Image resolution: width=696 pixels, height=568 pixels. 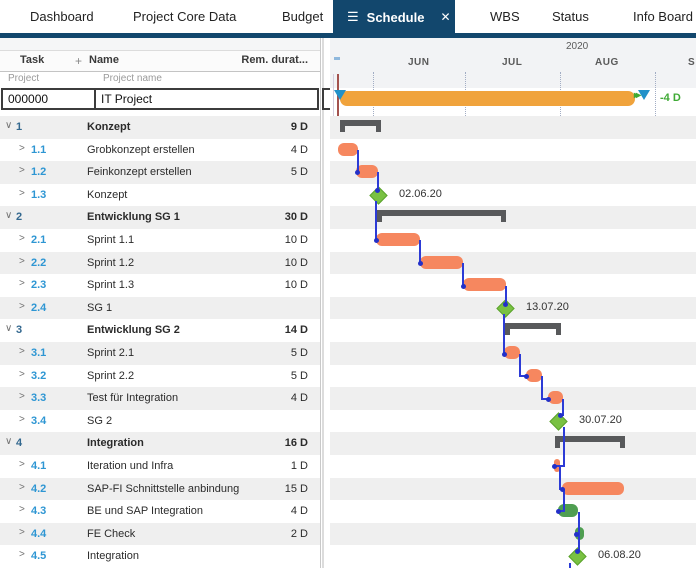 What do you see at coordinates (19, 330) in the screenshot?
I see `task-number: 3` at bounding box center [19, 330].